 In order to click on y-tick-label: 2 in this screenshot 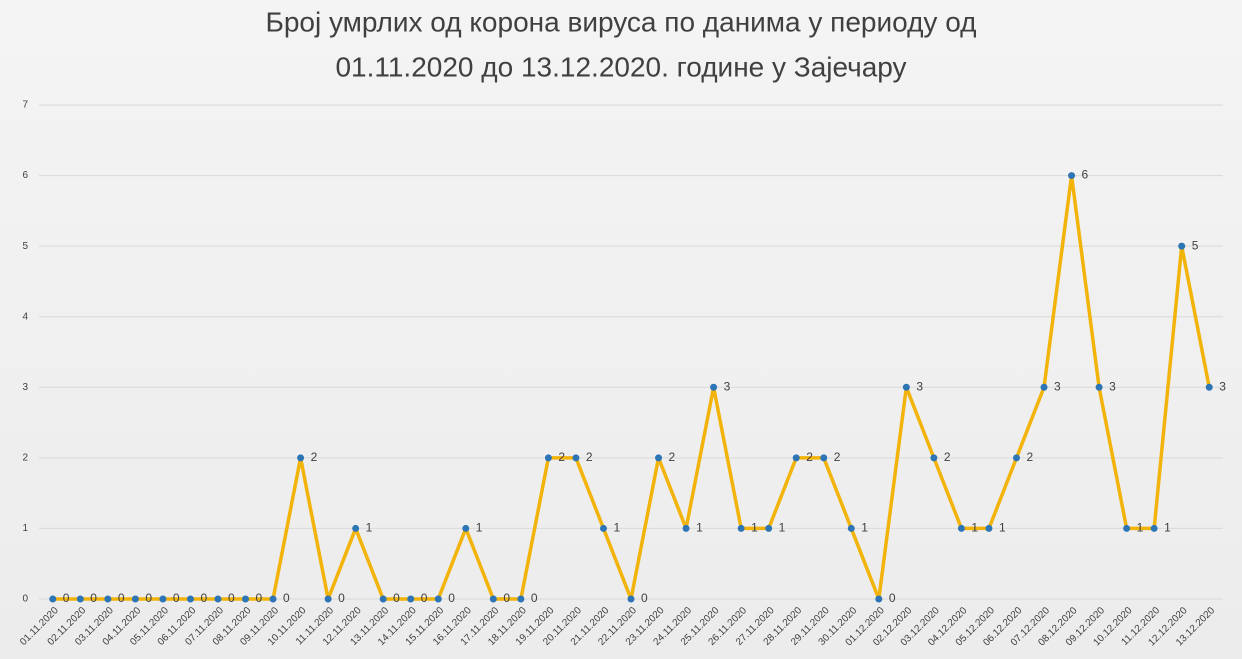, I will do `click(25, 457)`.